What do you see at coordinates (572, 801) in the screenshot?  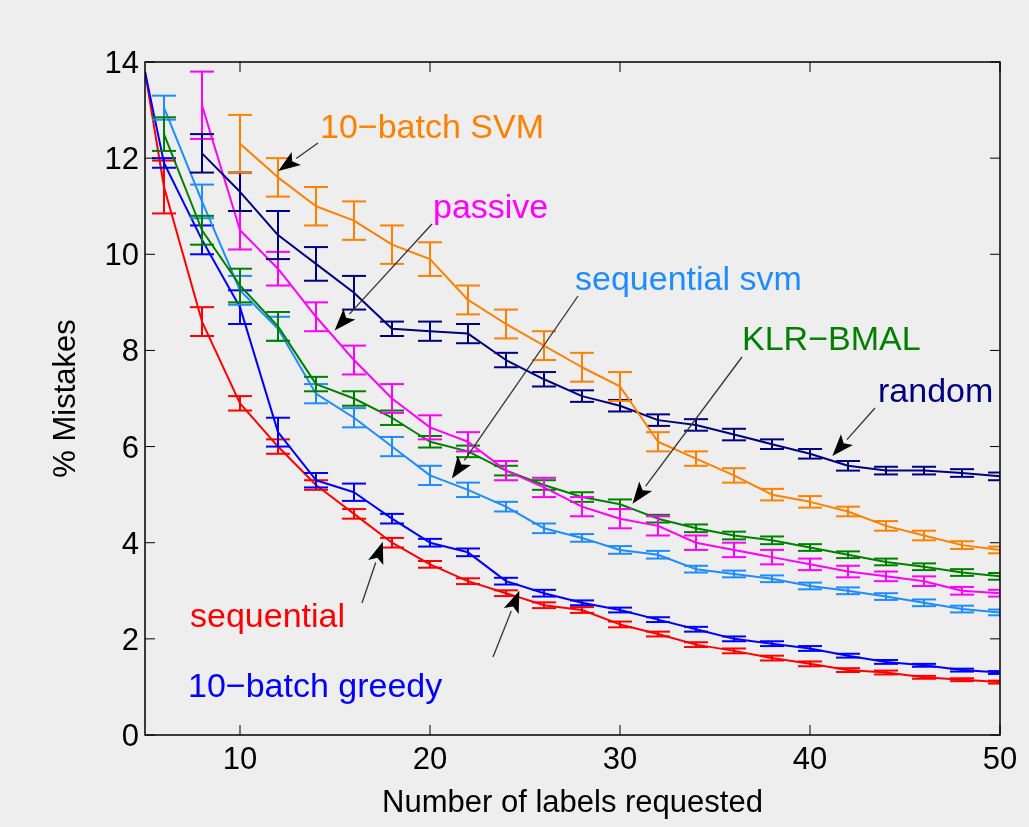 I see `x-axis-title: Number of labels requested` at bounding box center [572, 801].